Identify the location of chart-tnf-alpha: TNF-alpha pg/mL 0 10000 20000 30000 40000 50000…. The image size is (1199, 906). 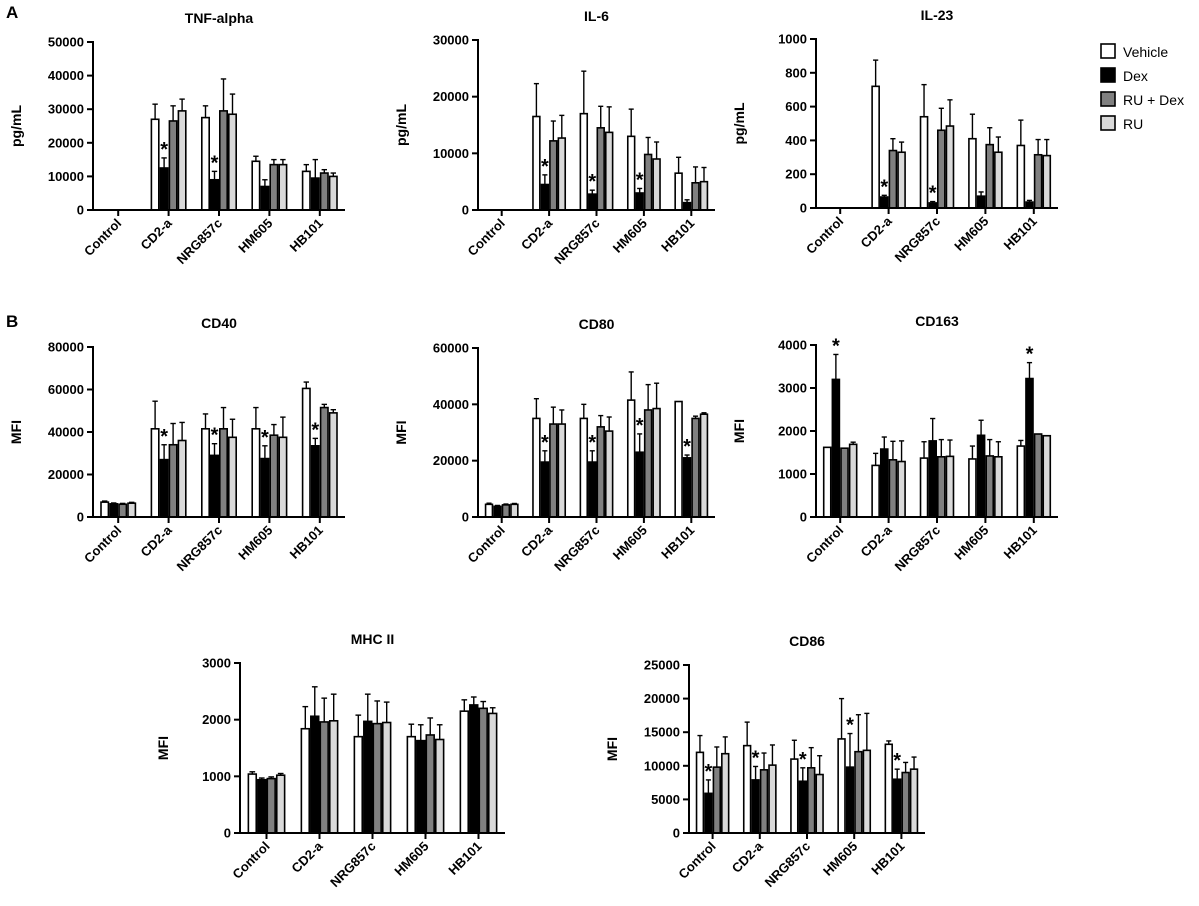
(176, 138).